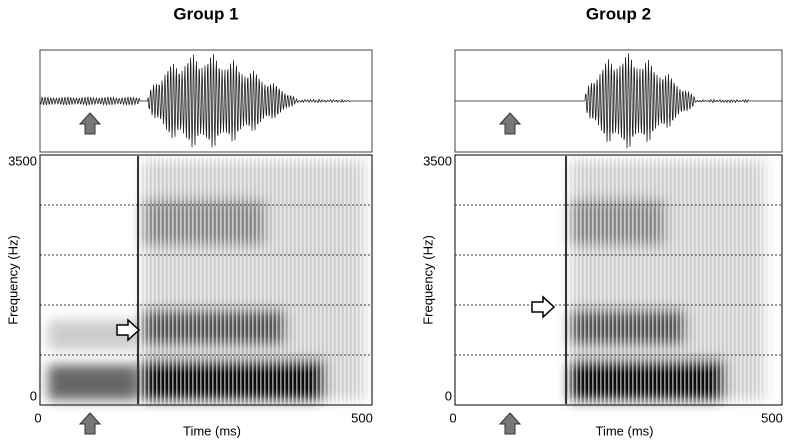  I want to click on striations, so click(667, 280).